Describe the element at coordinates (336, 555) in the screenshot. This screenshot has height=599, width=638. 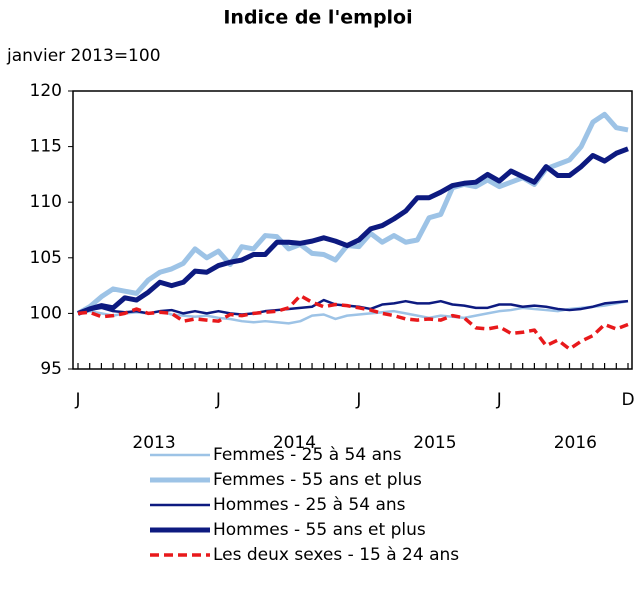
I see `legend-label: Les deux sexes - 15 à 24 ans` at that location.